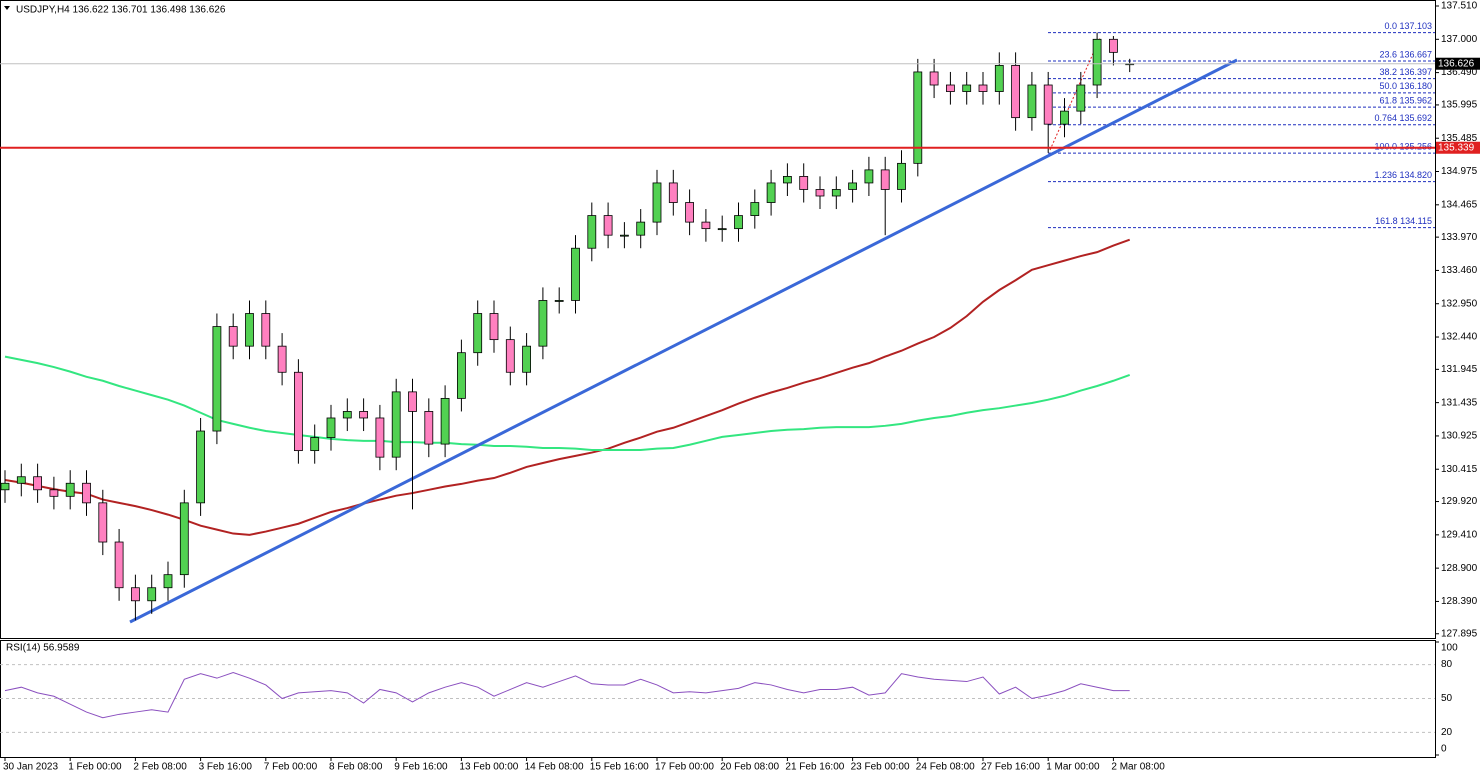  Describe the element at coordinates (421, 767) in the screenshot. I see `x-tick-label: 9 Feb 16:00` at that location.